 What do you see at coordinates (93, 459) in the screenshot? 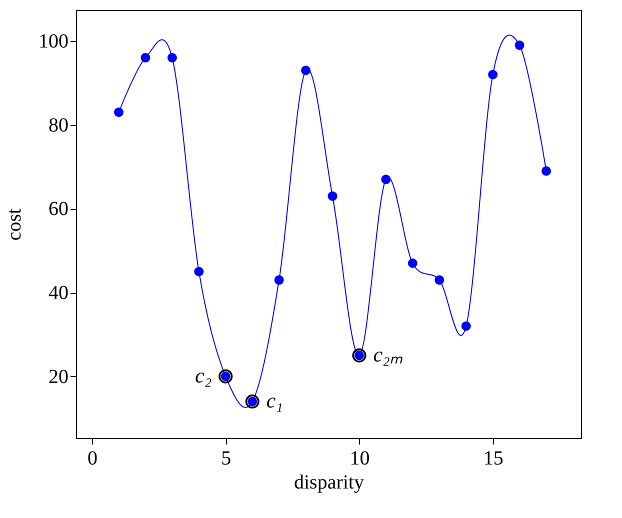
I see `x-tick-label: 0` at bounding box center [93, 459].